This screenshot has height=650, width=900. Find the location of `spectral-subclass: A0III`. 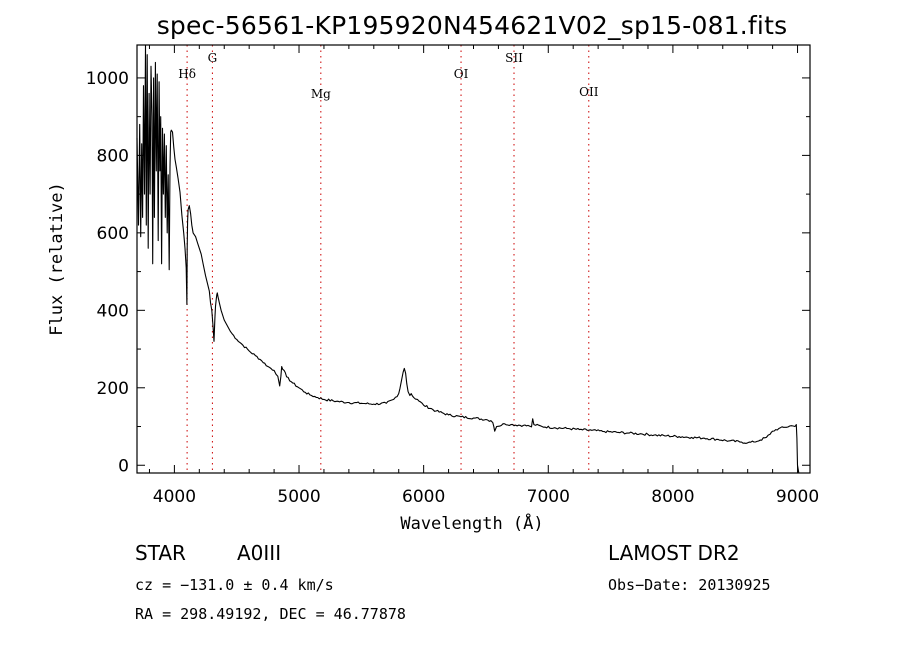

spectral-subclass: A0III is located at coordinates (259, 553).